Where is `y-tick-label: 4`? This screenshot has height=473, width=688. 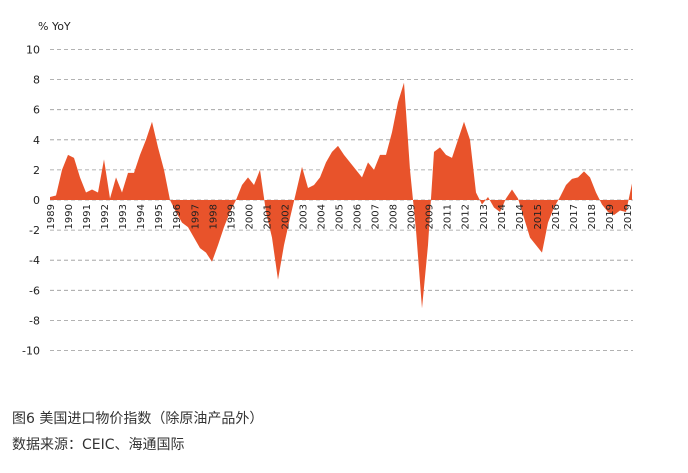 y-tick-label: 4 is located at coordinates (36, 140).